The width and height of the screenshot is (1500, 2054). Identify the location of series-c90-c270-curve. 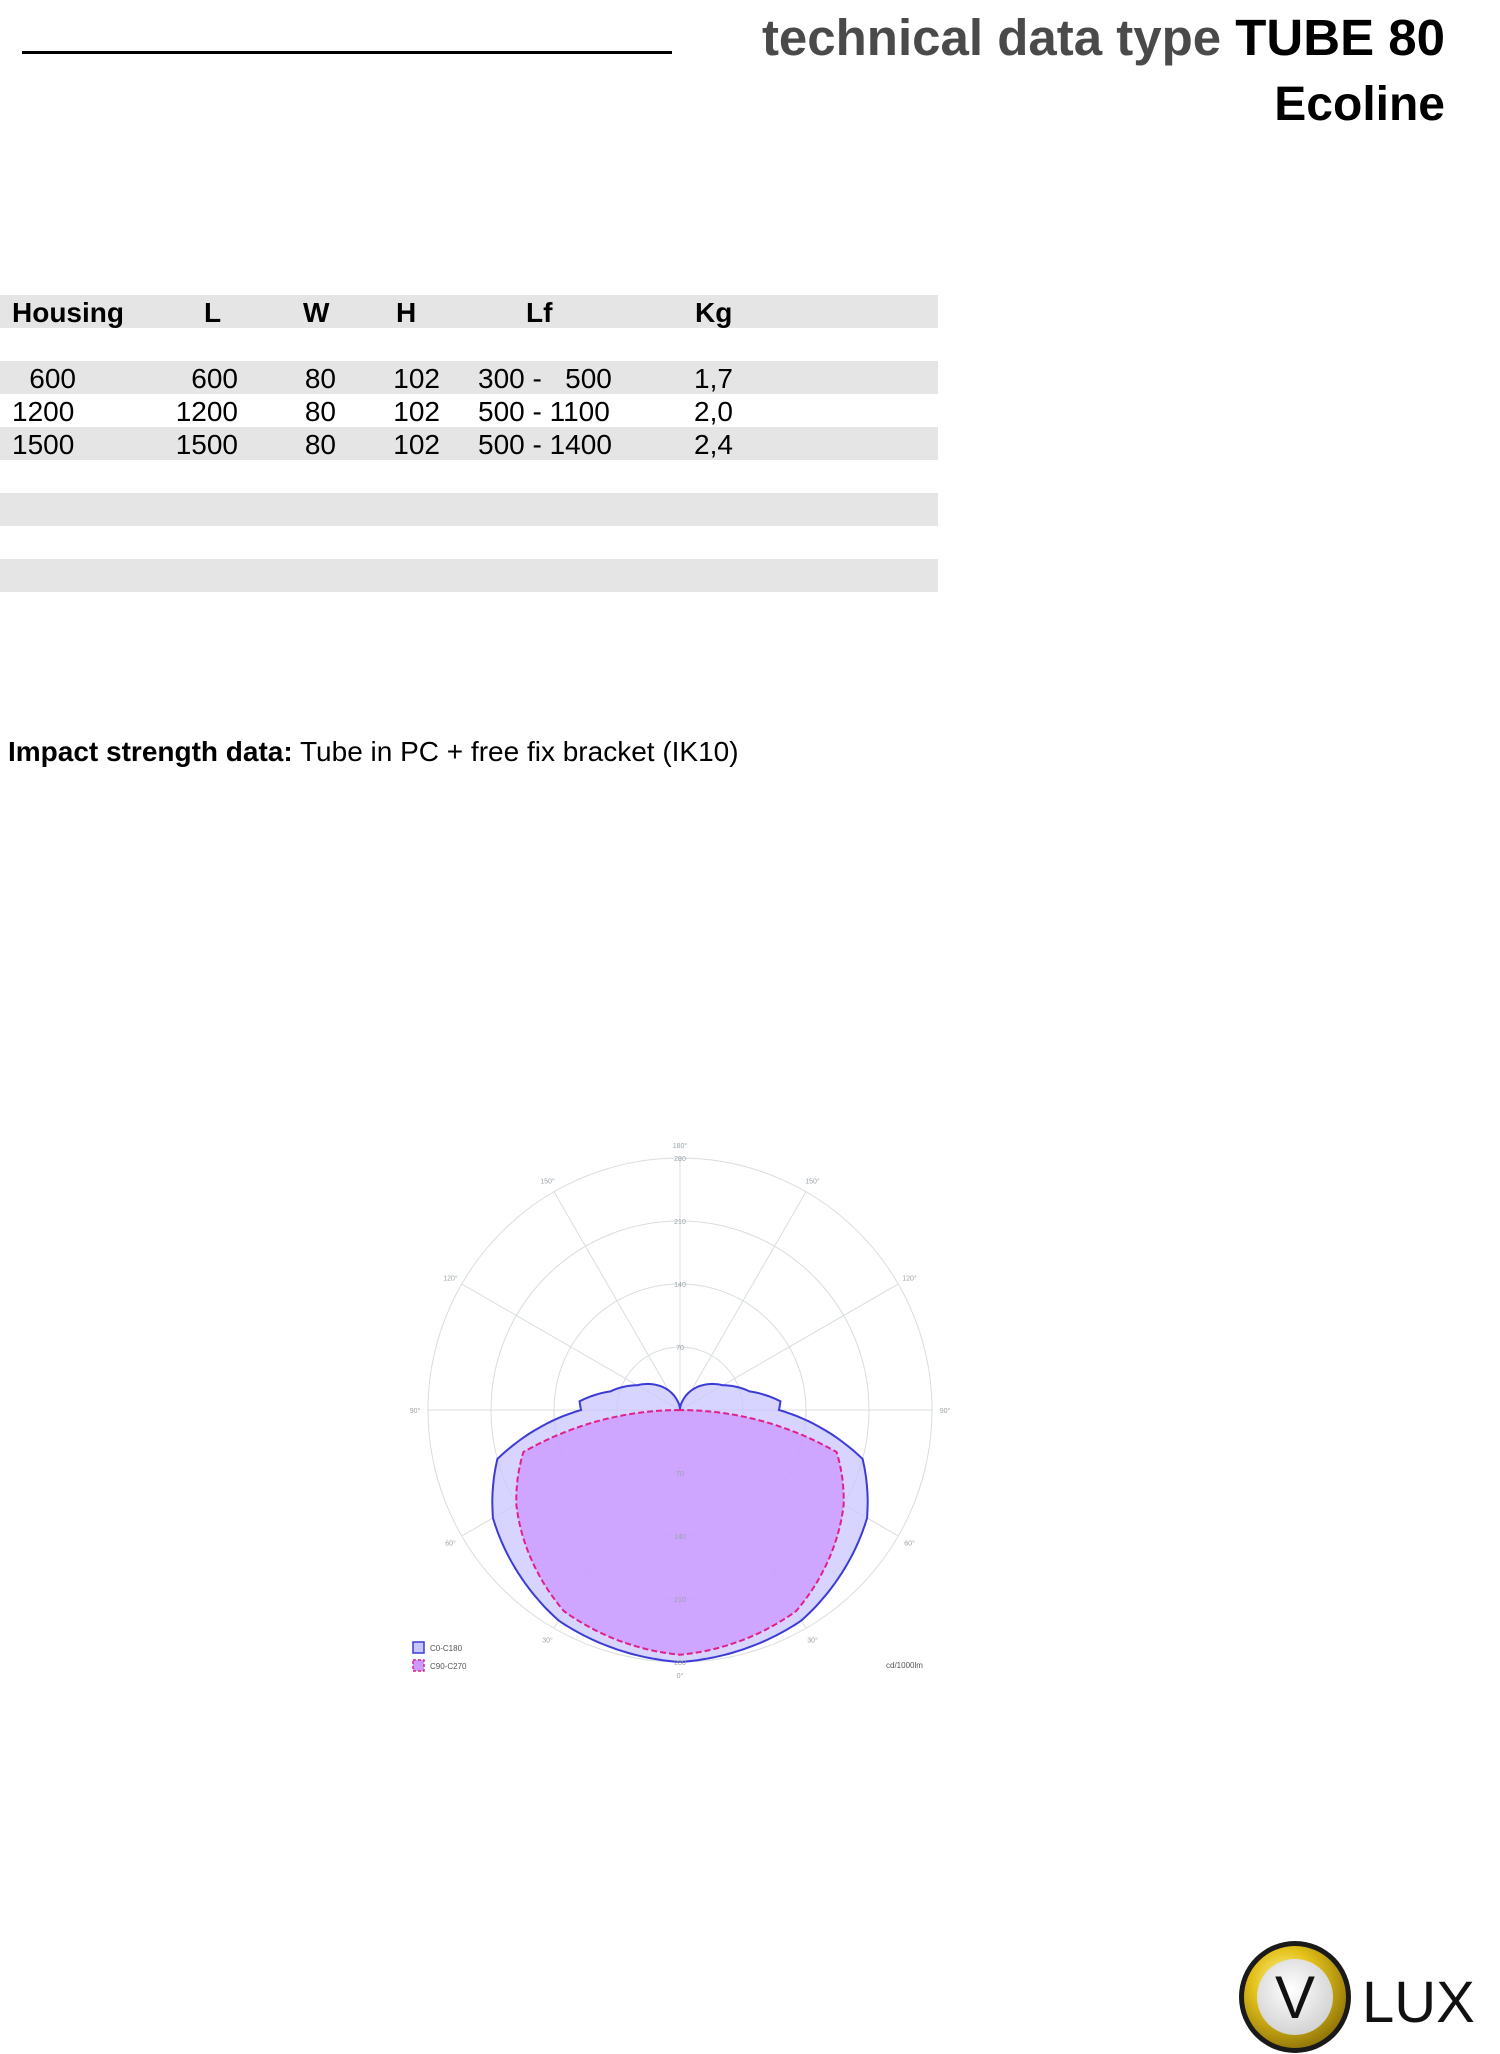
(680, 1532).